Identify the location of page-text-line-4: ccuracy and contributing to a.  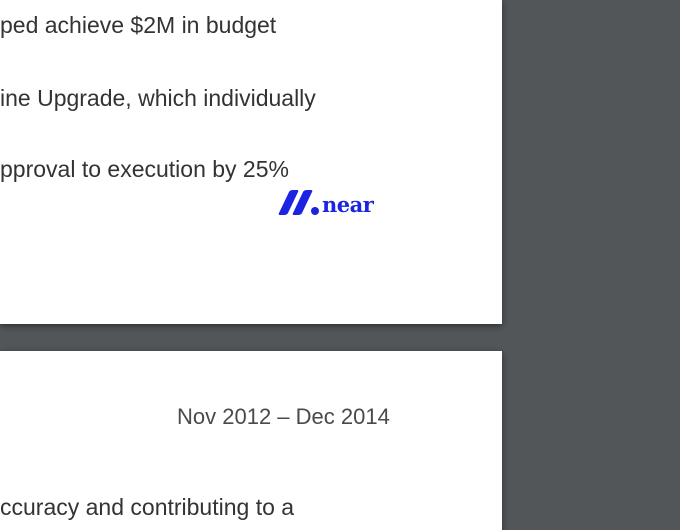
(147, 507).